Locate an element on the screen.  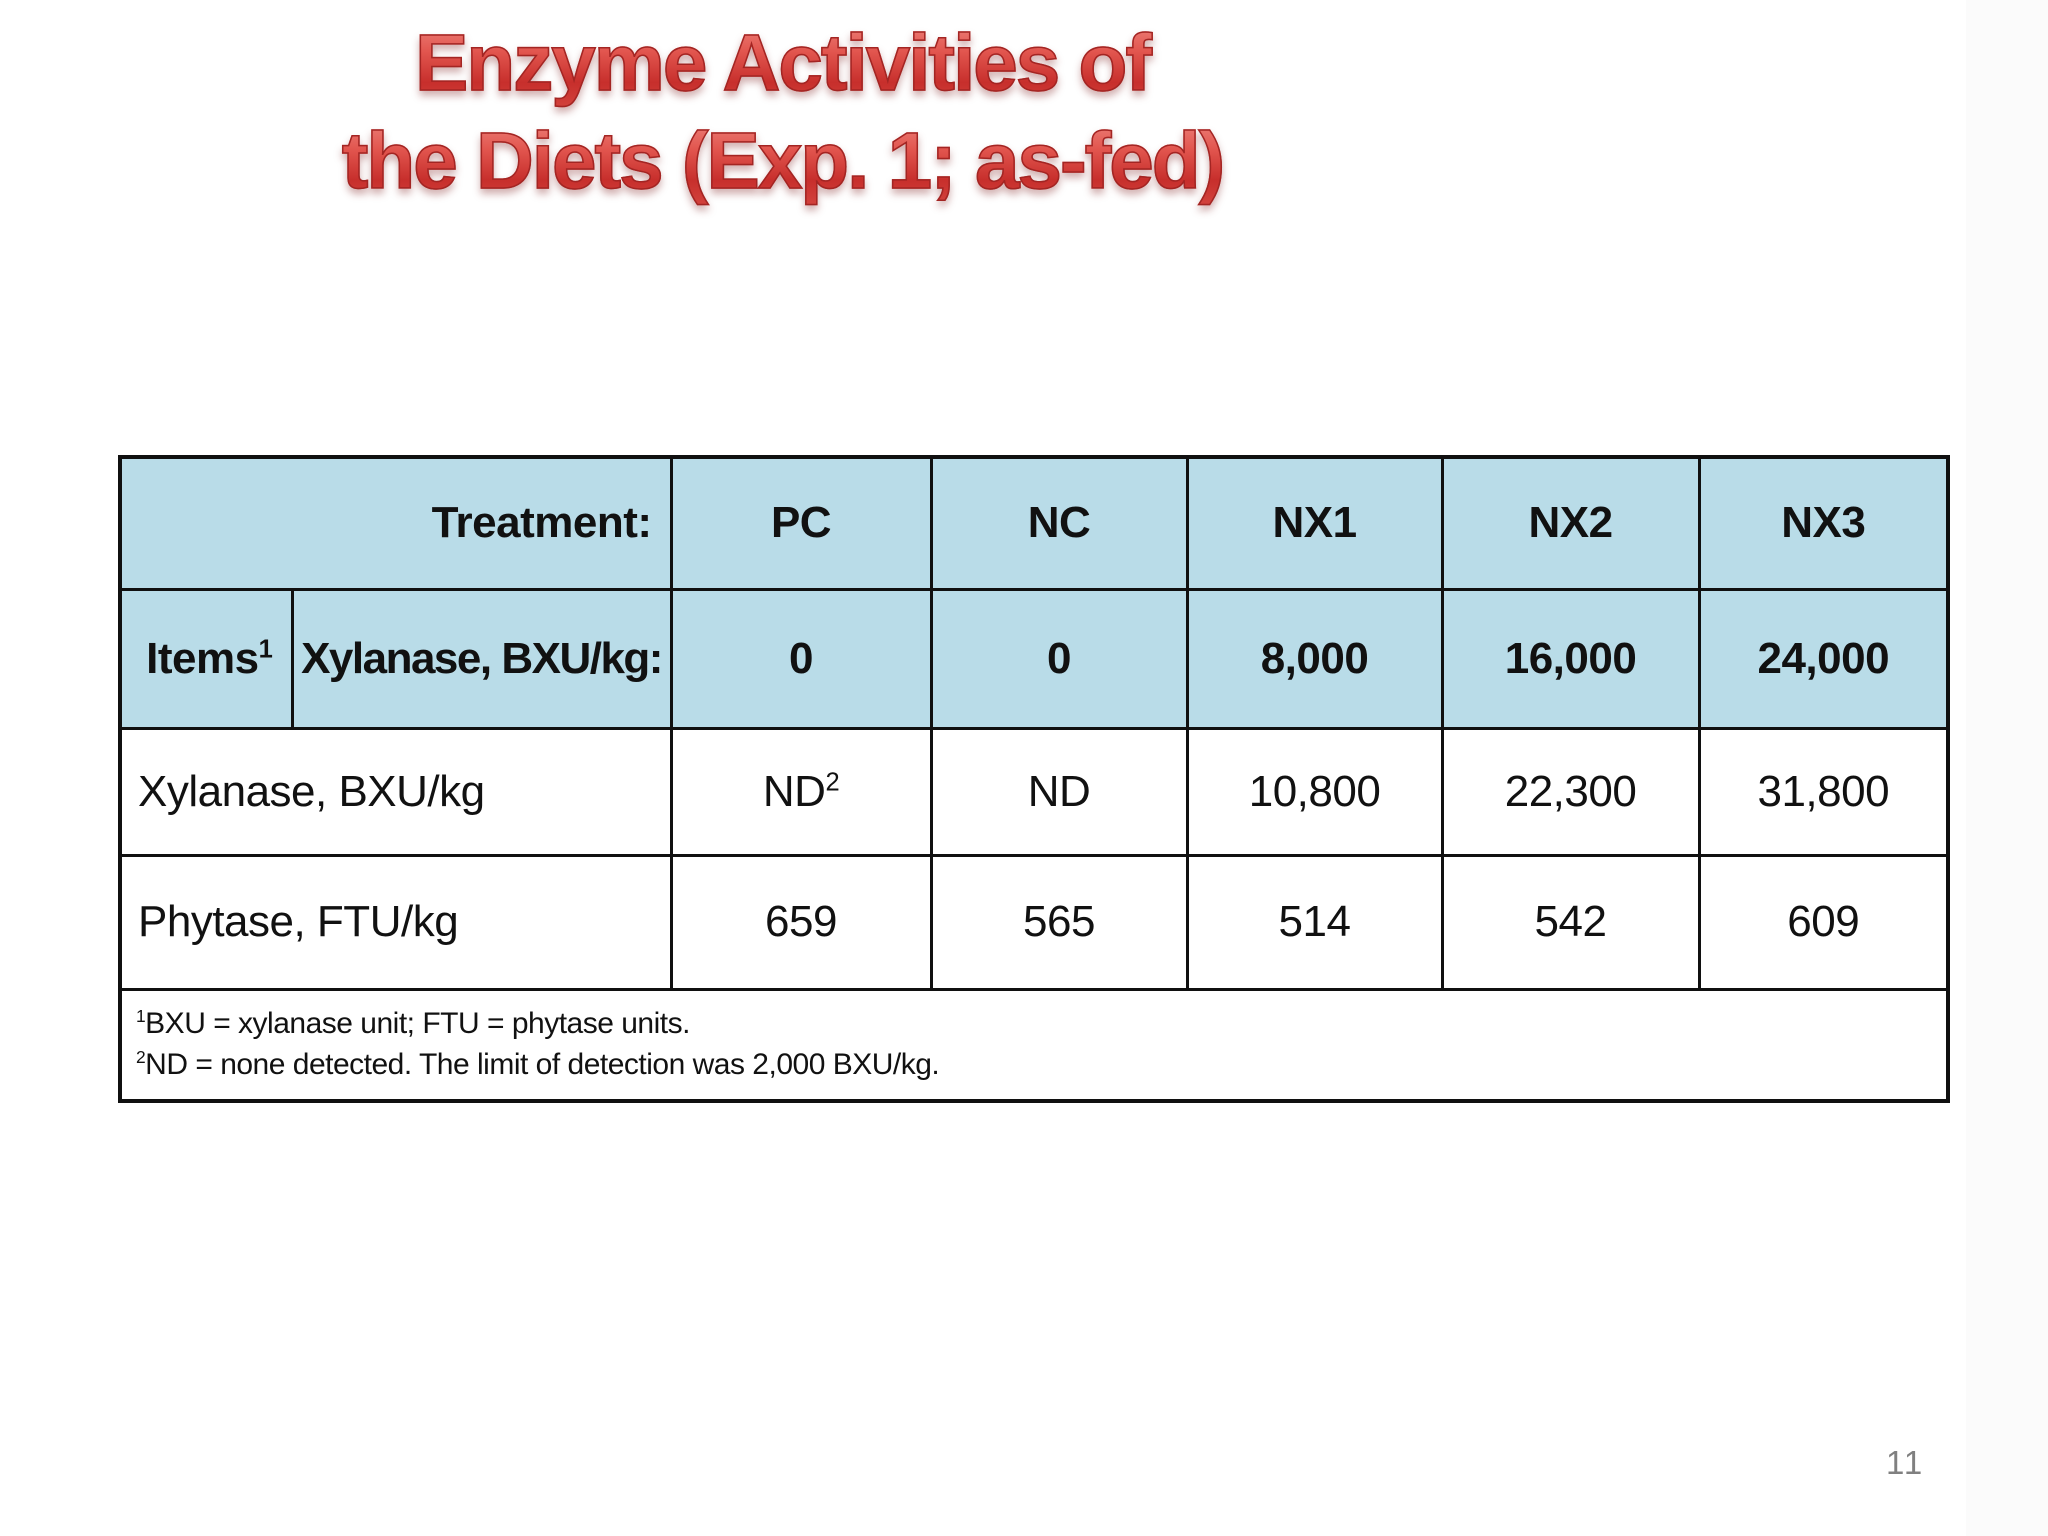
value-text: ND is located at coordinates (794, 791).